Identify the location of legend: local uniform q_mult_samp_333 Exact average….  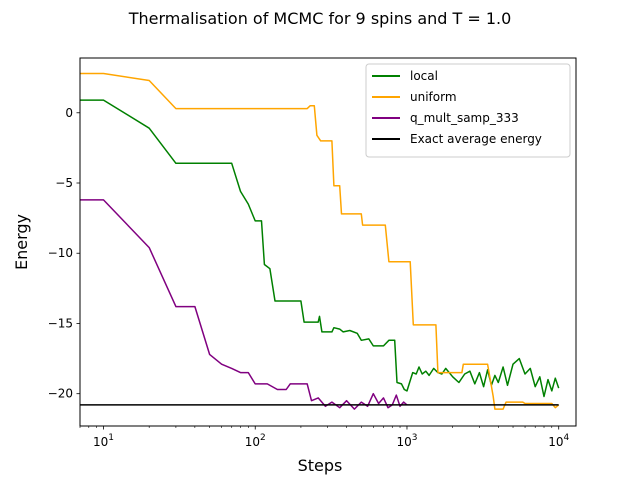
(468, 110).